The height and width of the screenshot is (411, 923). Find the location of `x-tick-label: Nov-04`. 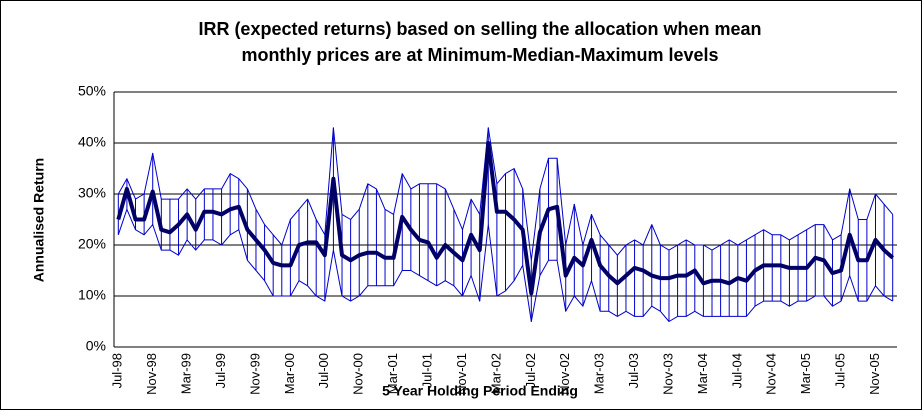

x-tick-label: Nov-04 is located at coordinates (771, 374).